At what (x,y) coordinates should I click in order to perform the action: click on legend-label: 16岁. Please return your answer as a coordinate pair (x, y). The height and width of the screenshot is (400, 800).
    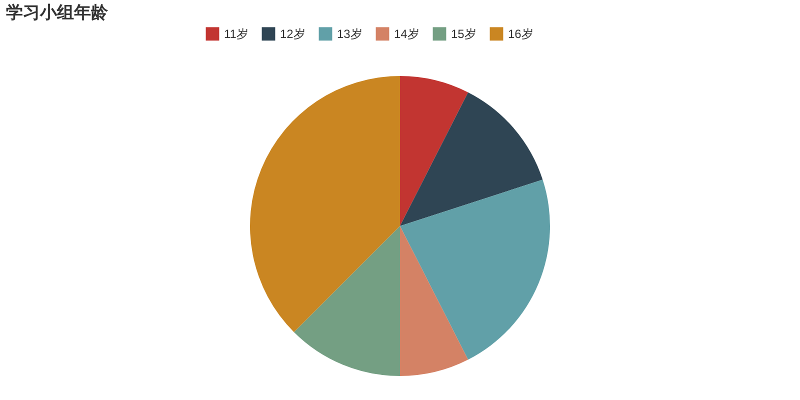
    Looking at the image, I should click on (521, 33).